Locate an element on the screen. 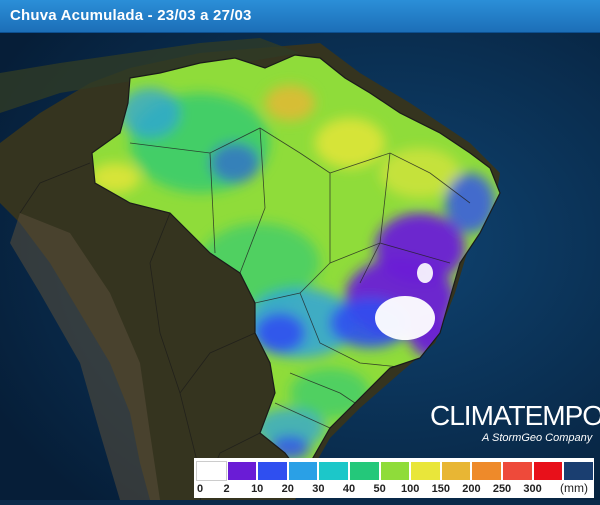 Image resolution: width=600 pixels, height=505 pixels. legend-tick: 300 is located at coordinates (532, 489).